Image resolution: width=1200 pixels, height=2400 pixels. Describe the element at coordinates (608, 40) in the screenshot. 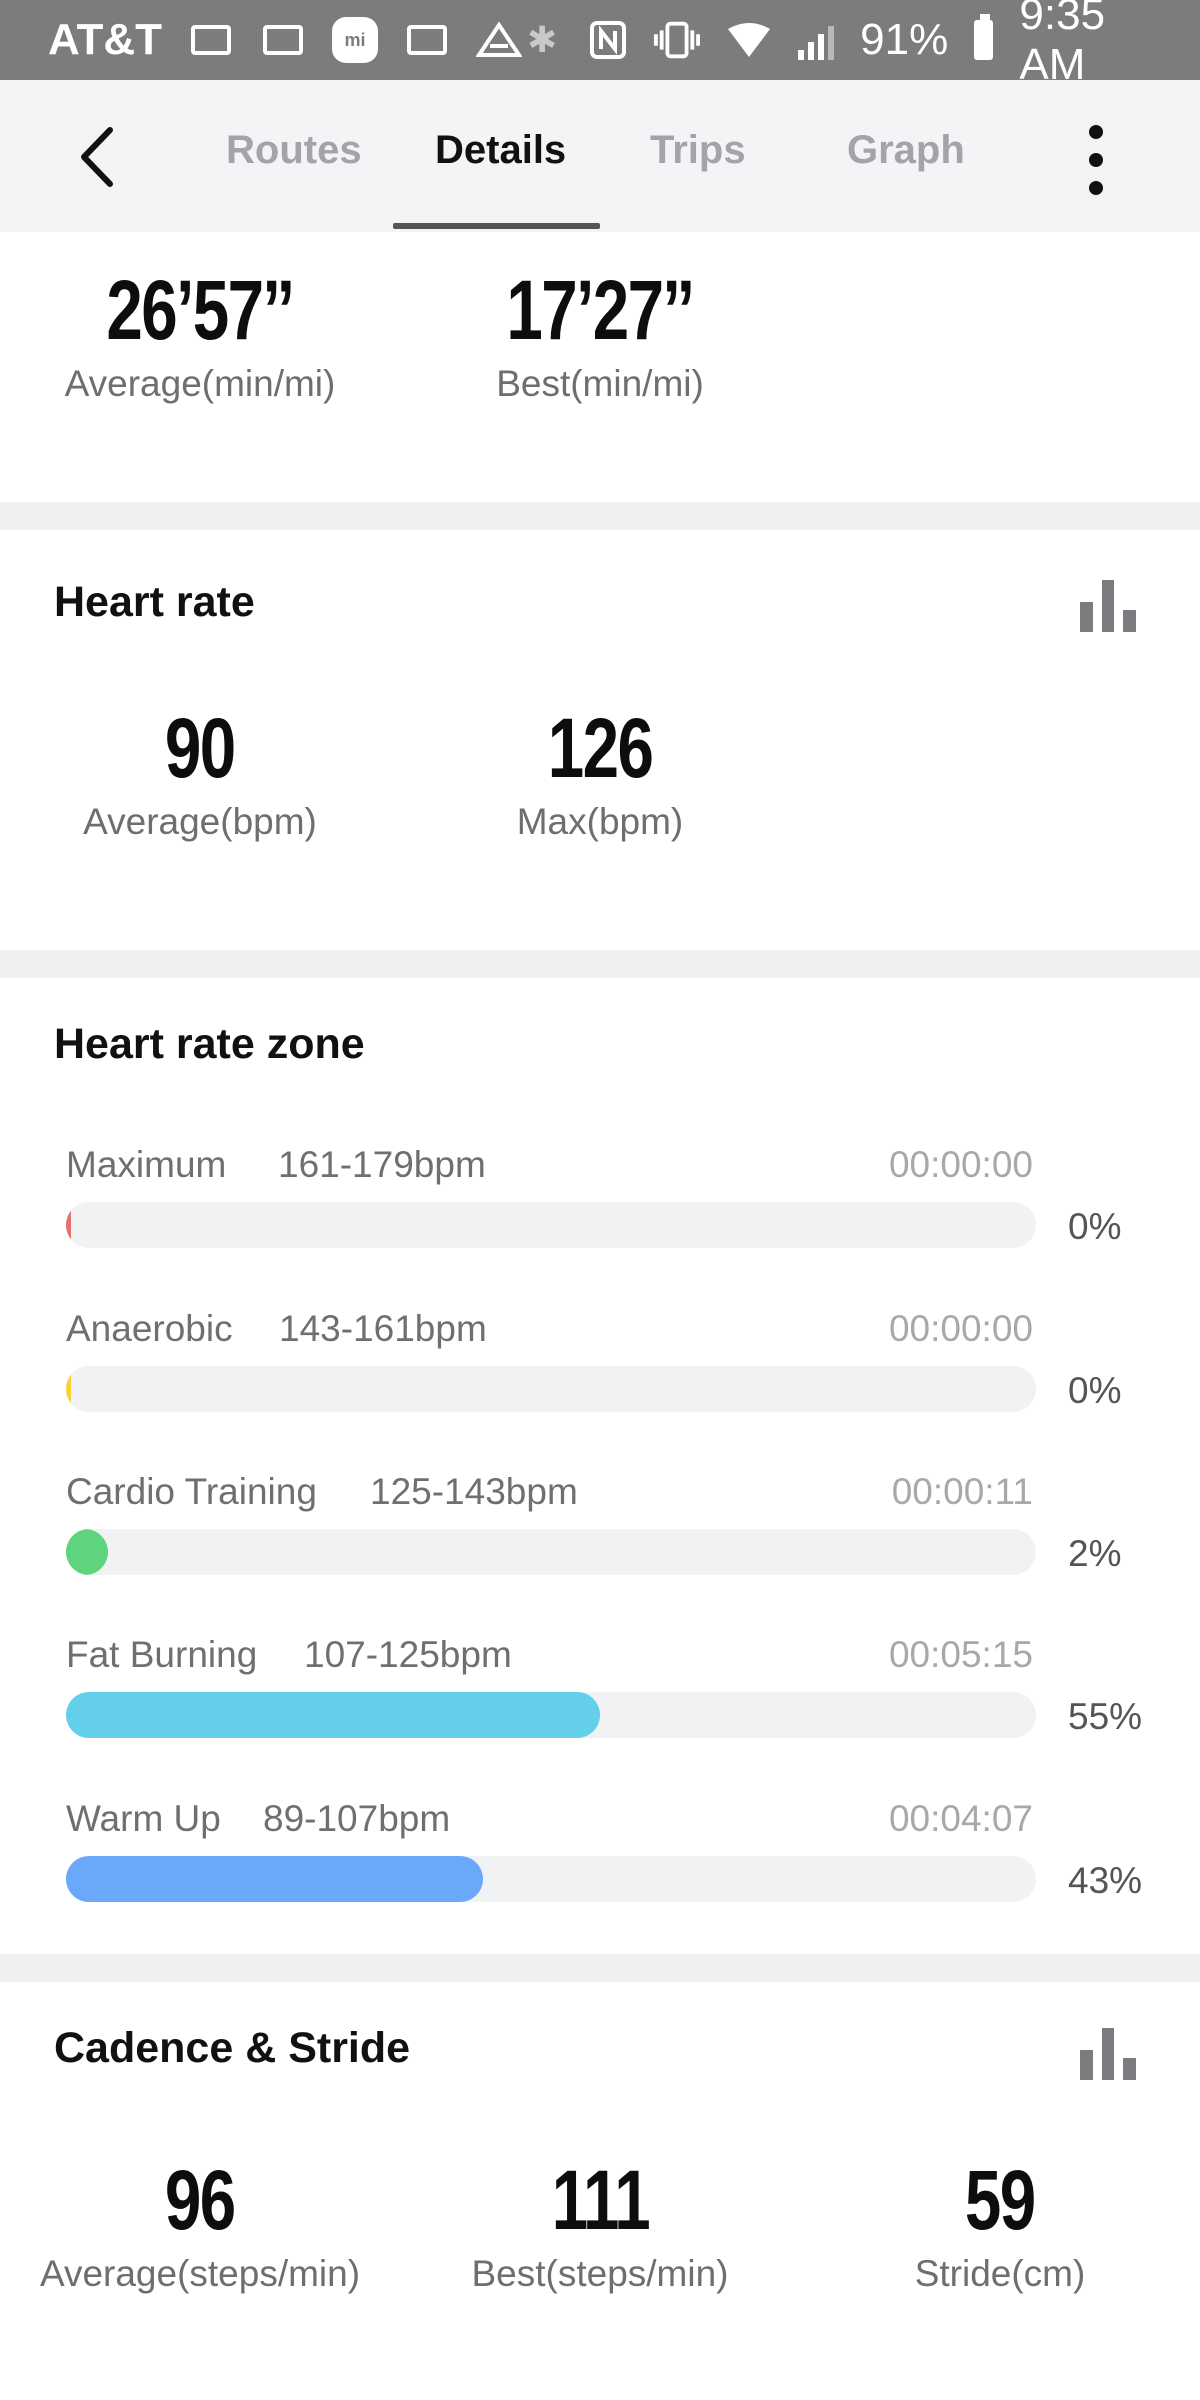

I see `nfc-icon` at that location.